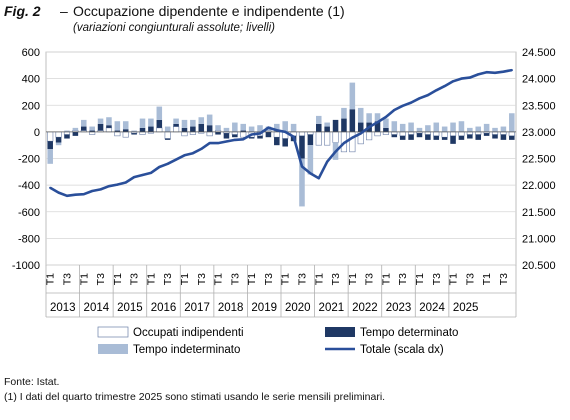  What do you see at coordinates (26, 266) in the screenshot?
I see `y-left-tick-label: -1000` at bounding box center [26, 266].